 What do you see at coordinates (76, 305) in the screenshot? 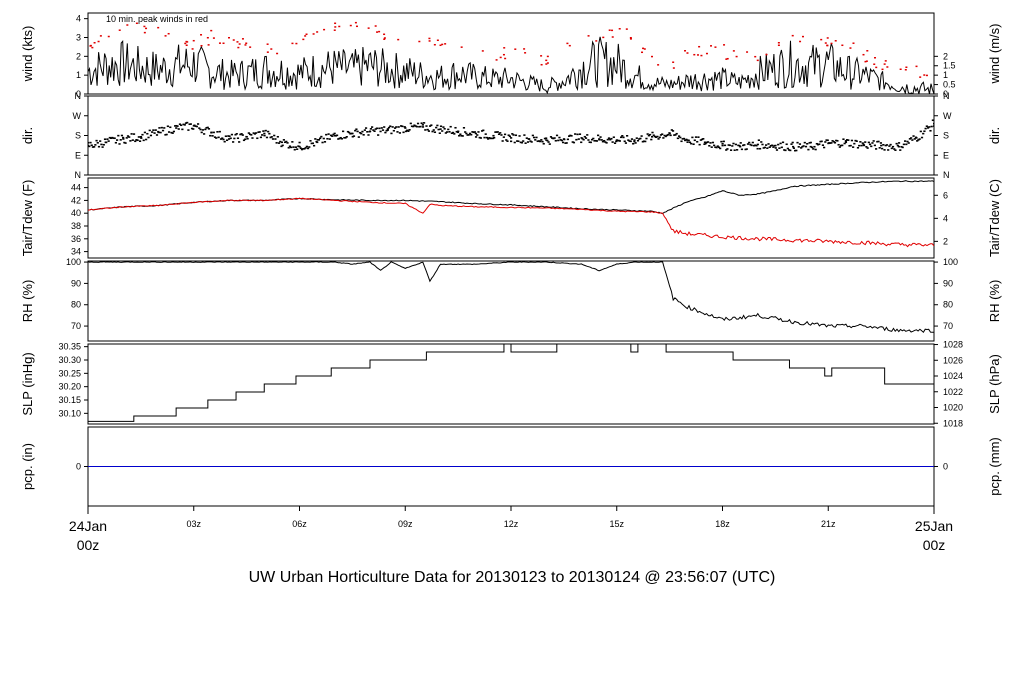
I see `left-tick-label: 80` at bounding box center [76, 305].